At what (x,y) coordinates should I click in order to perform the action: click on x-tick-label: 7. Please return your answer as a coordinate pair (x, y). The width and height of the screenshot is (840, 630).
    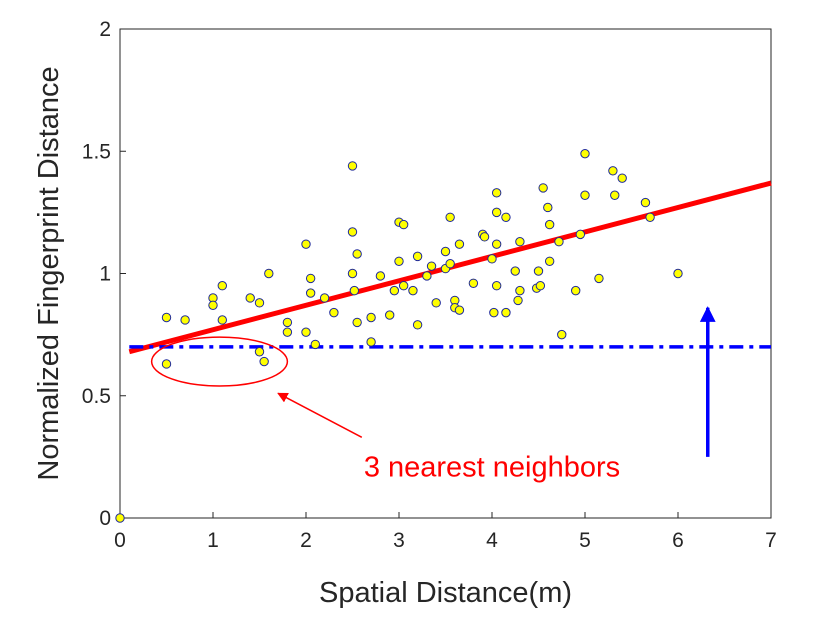
    Looking at the image, I should click on (771, 540).